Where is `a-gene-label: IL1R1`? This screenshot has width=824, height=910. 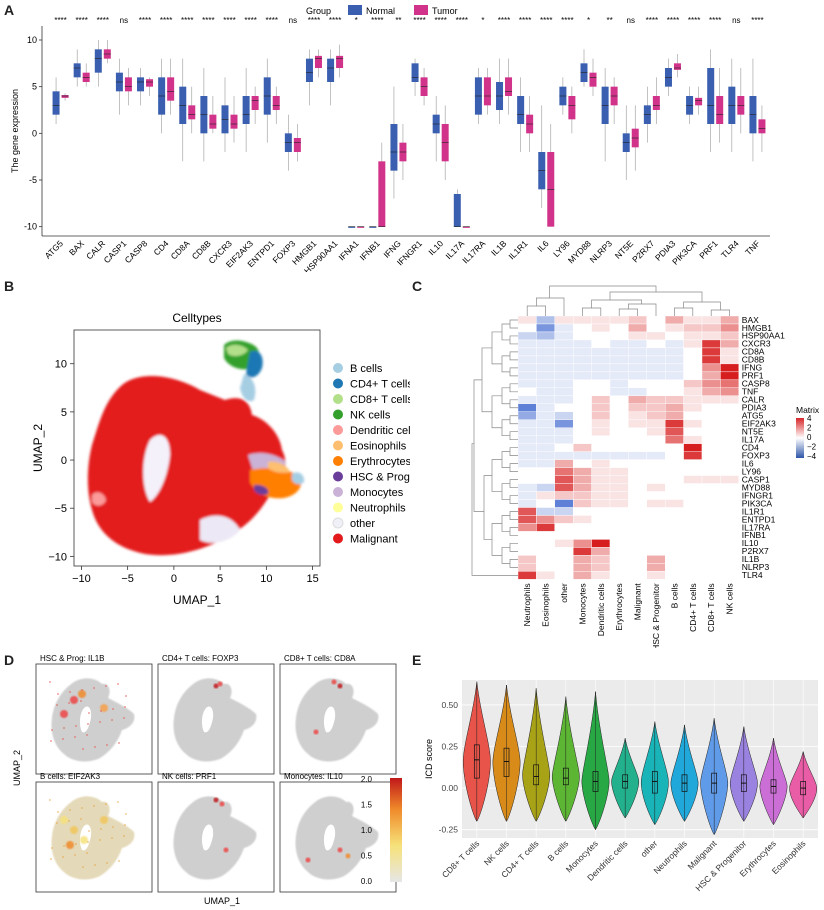
a-gene-label: IL1R1 is located at coordinates (517, 249).